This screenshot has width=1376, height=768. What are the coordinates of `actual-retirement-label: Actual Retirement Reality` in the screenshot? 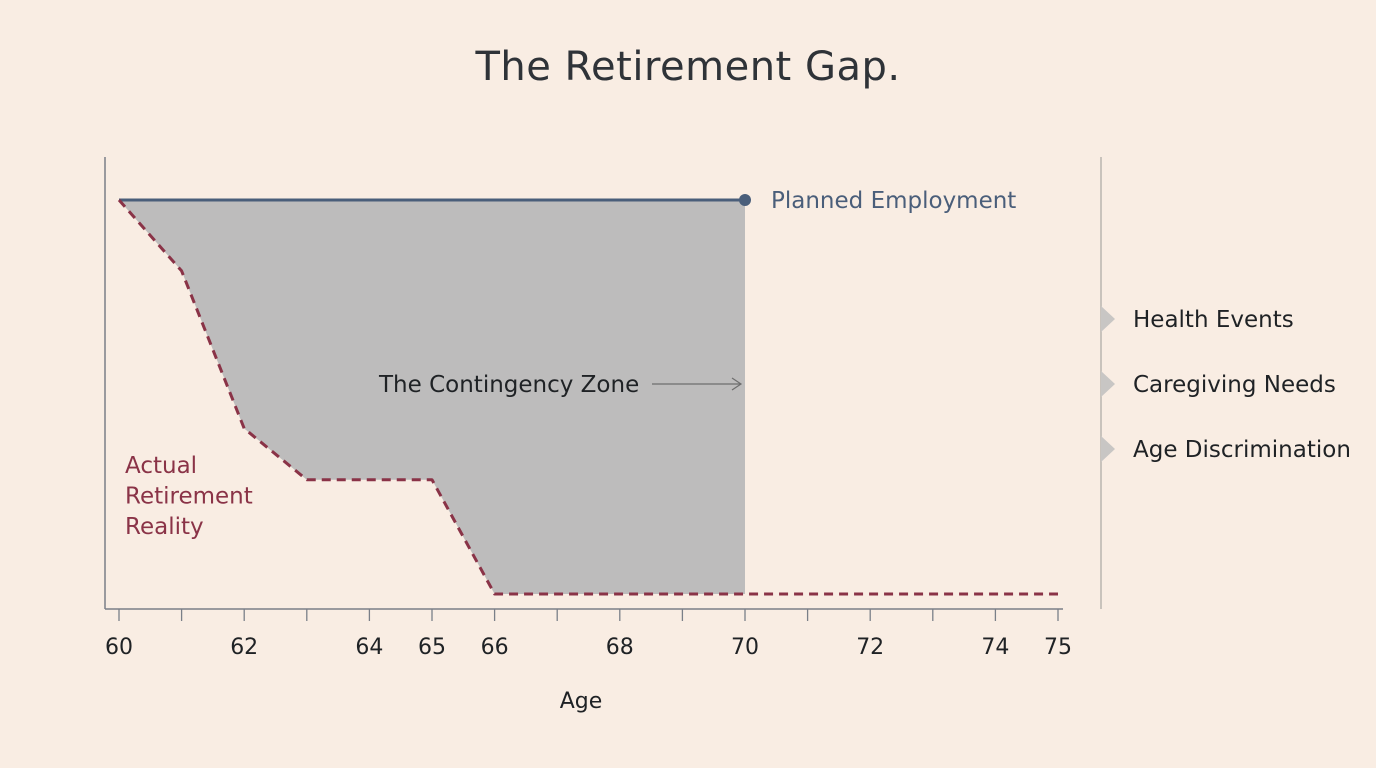 It's located at (189, 496).